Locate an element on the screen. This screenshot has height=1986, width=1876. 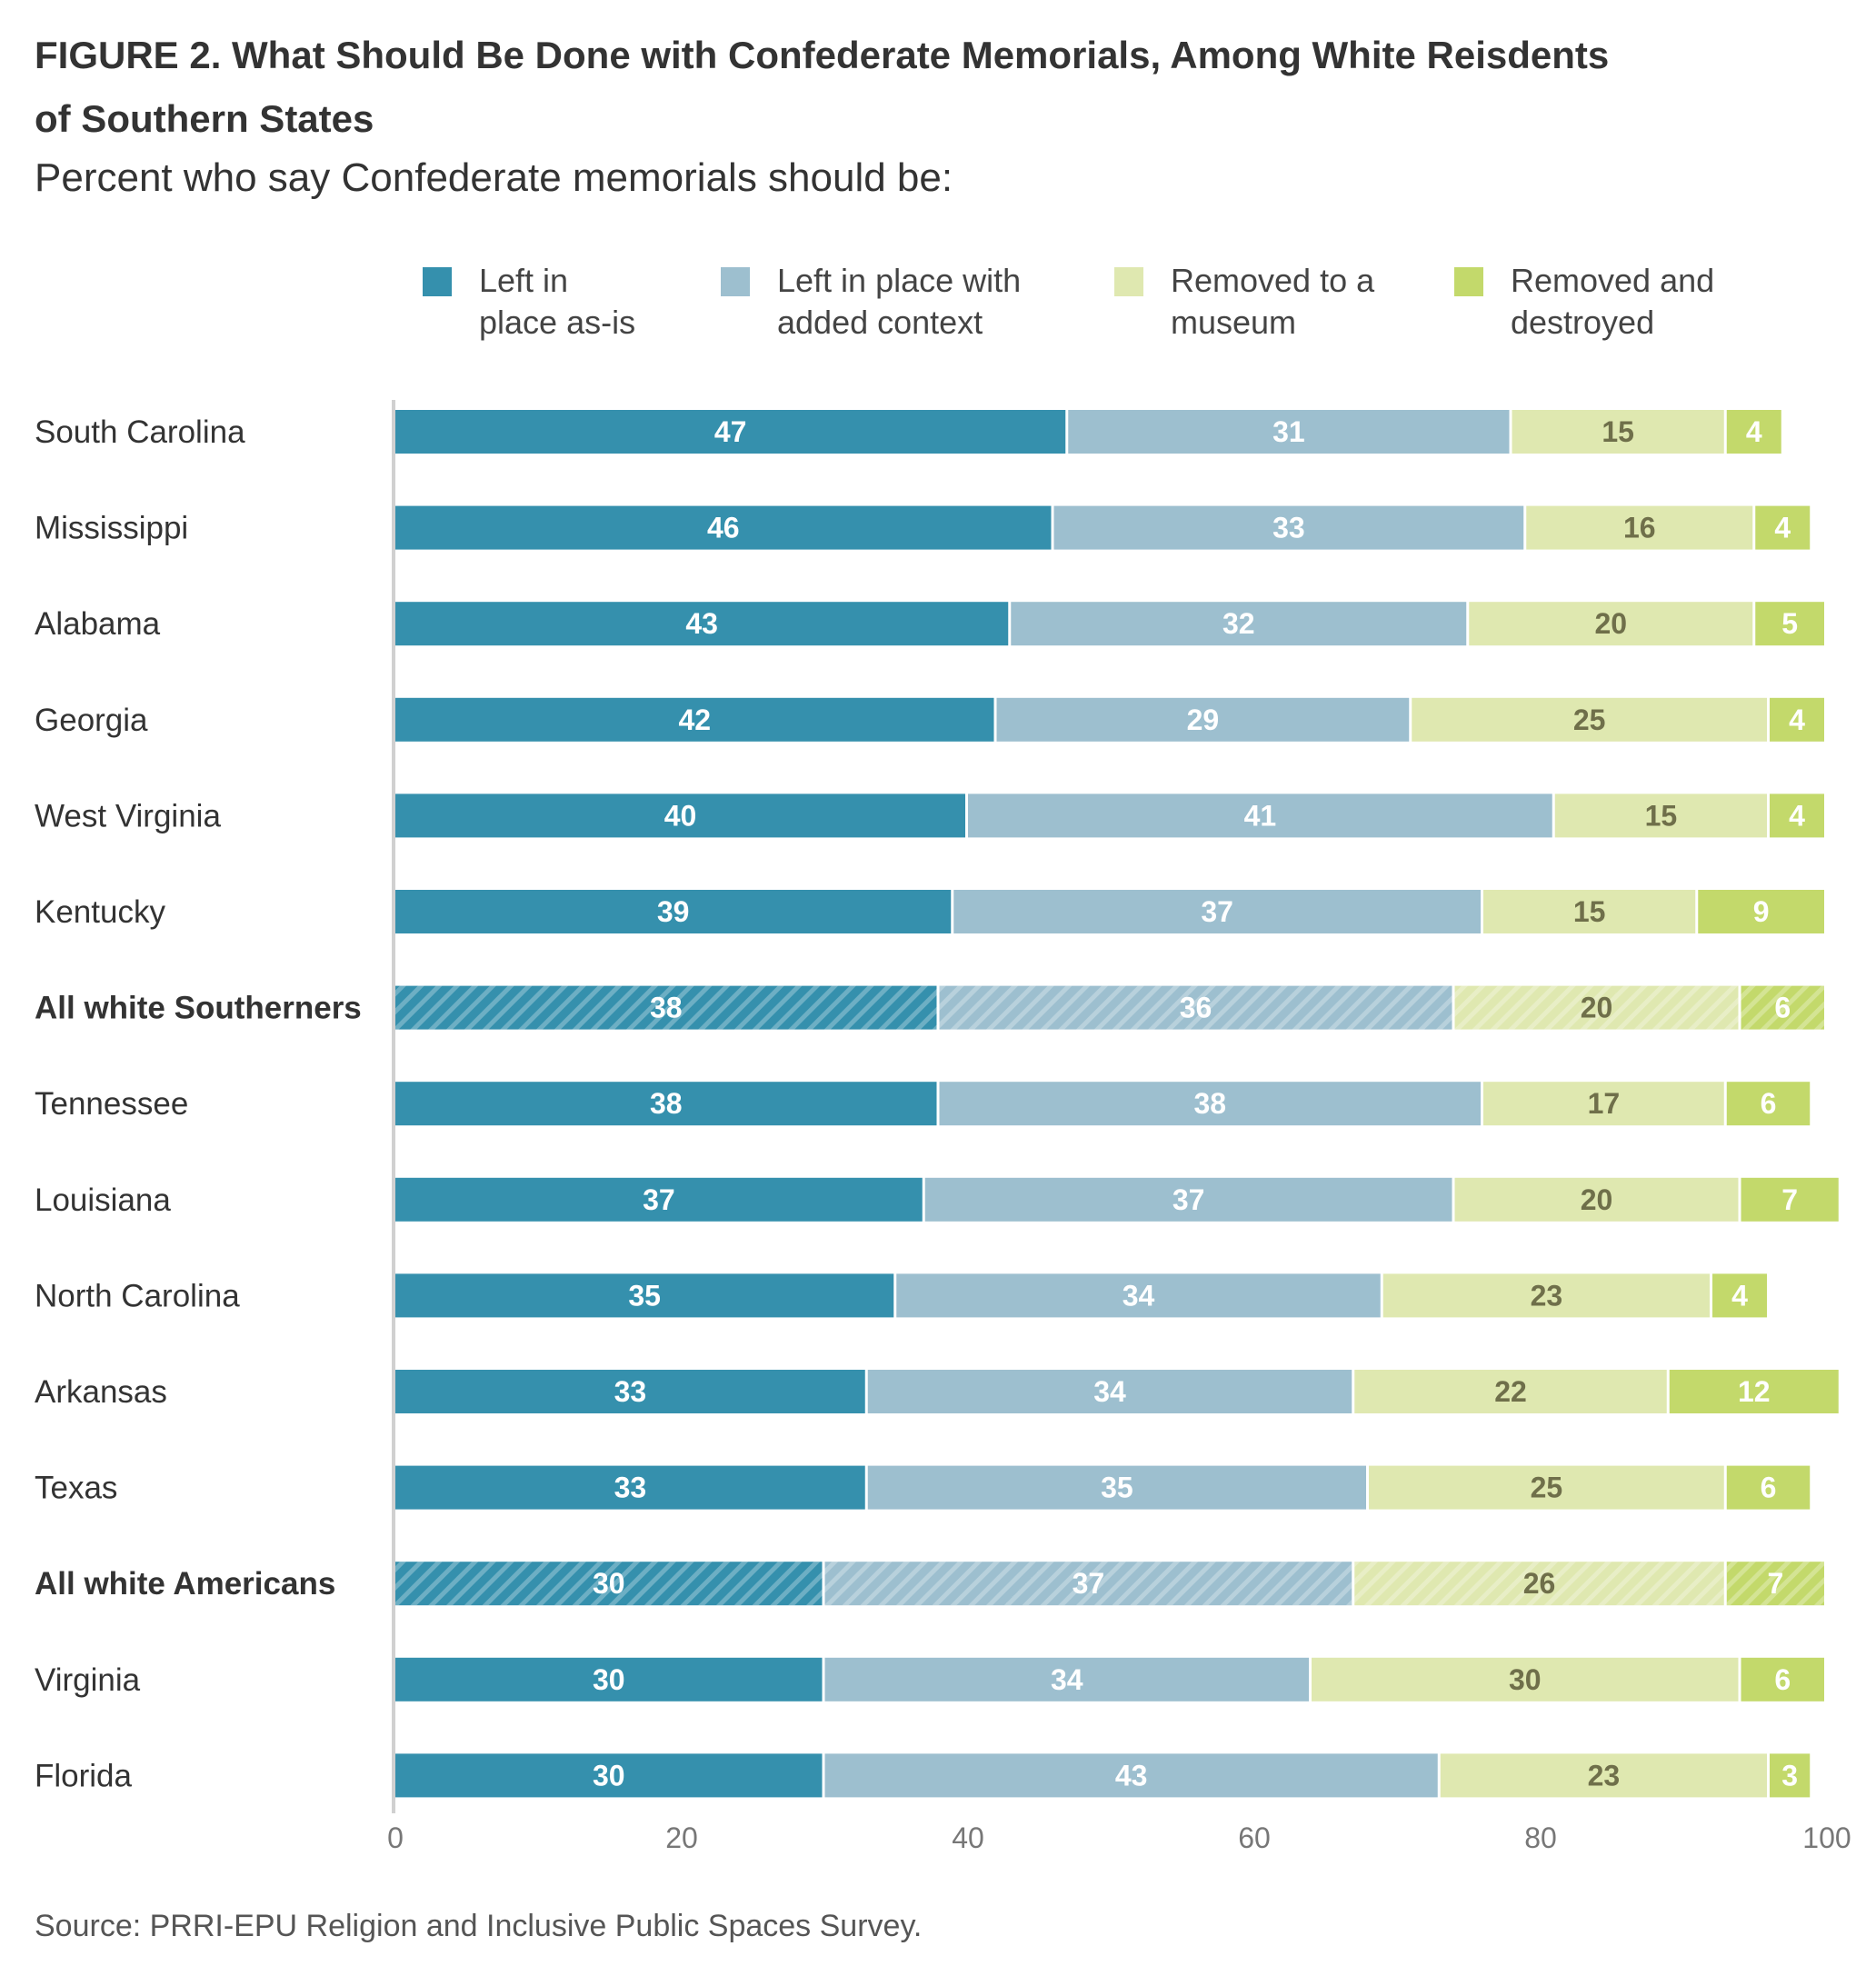
legend-item-destroyed: Removed and destroyed is located at coordinates (1584, 302).